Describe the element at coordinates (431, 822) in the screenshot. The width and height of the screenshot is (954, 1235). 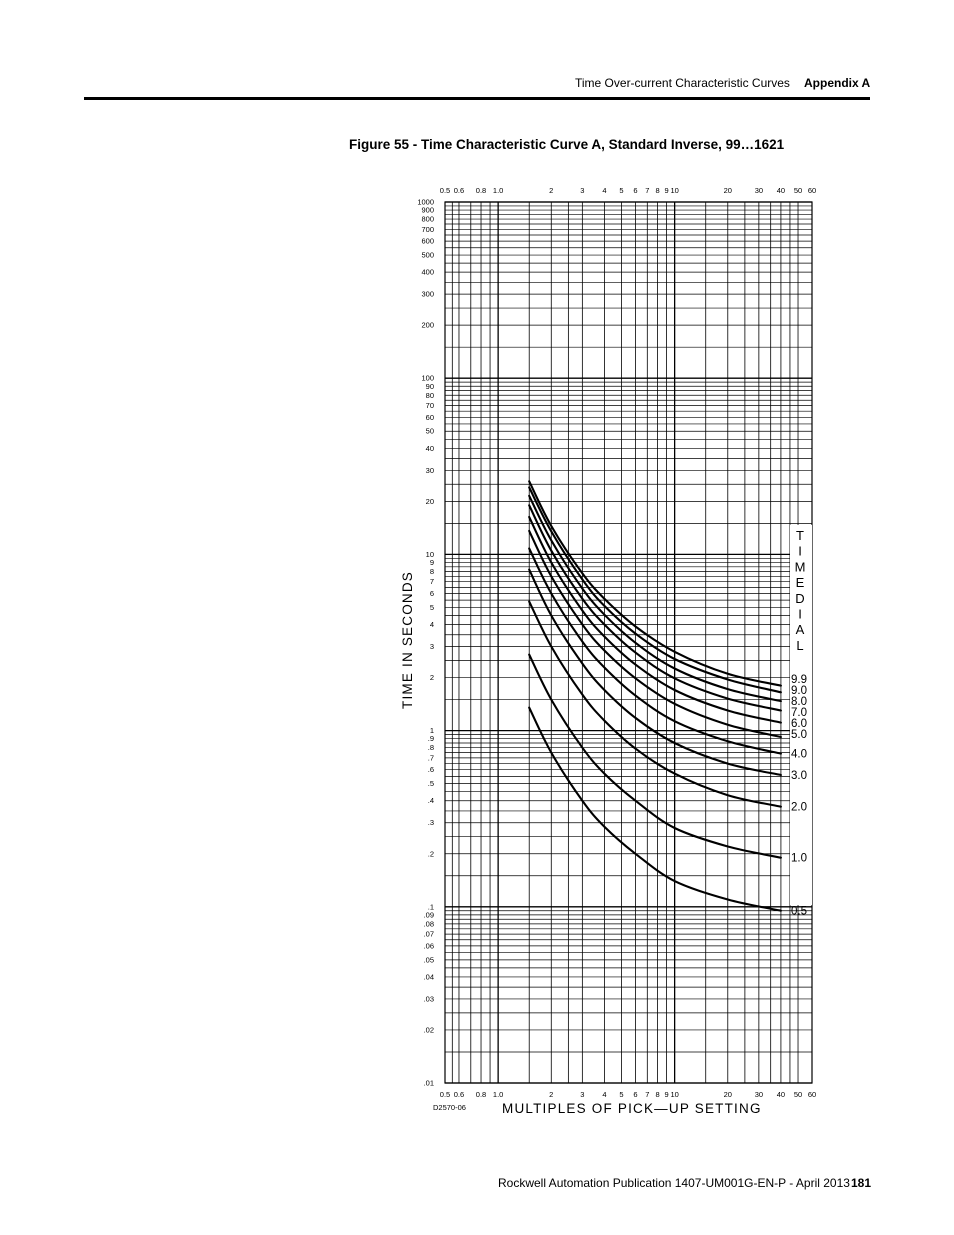
I see `y-tick-label: .3` at that location.